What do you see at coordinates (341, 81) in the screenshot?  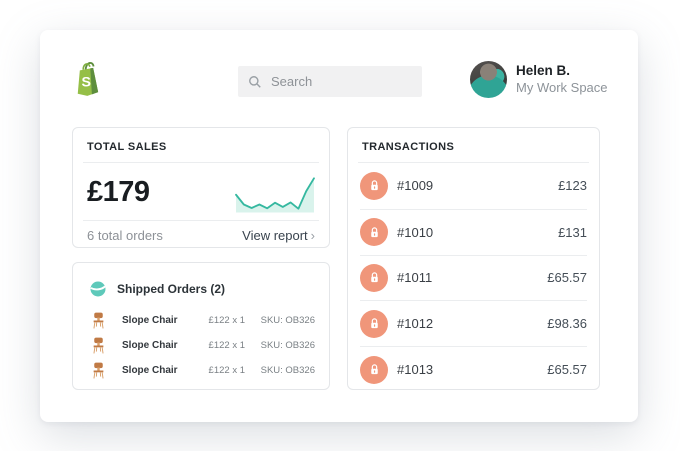 I see `search-input` at bounding box center [341, 81].